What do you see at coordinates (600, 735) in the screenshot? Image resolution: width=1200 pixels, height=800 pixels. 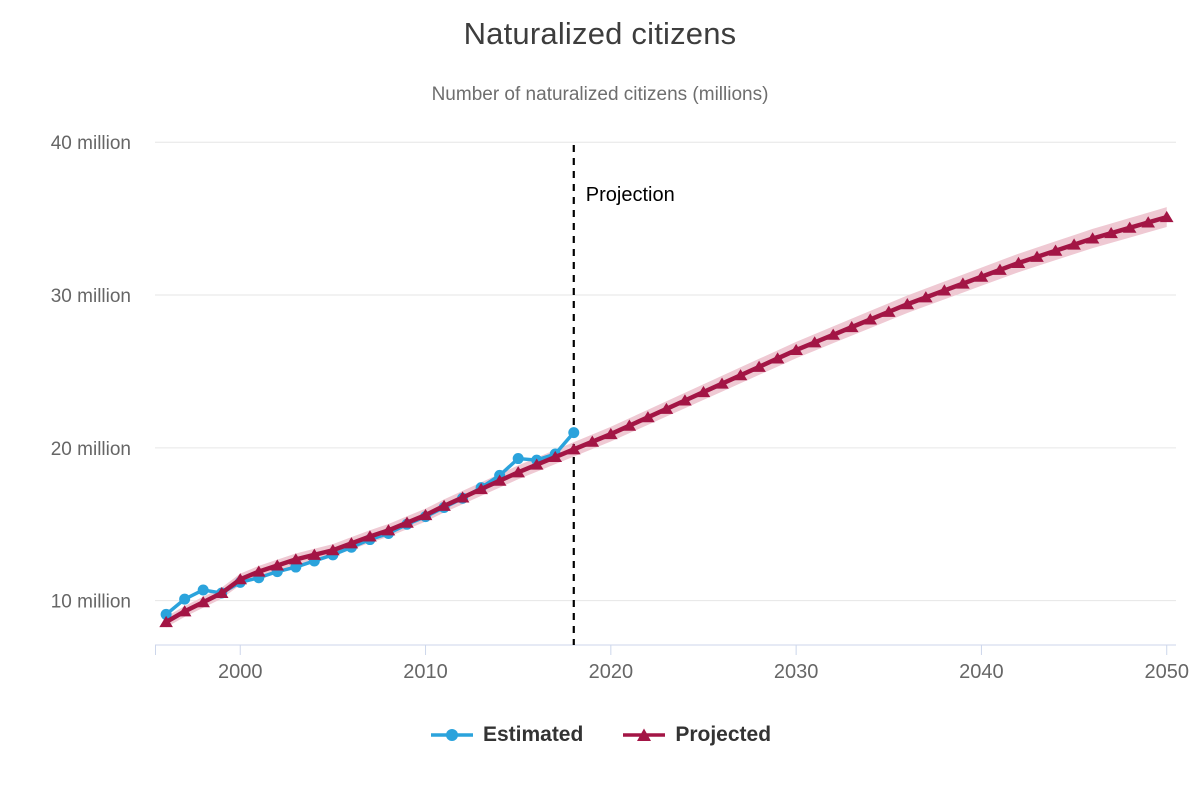 I see `chart-legend: Estimated Projected` at bounding box center [600, 735].